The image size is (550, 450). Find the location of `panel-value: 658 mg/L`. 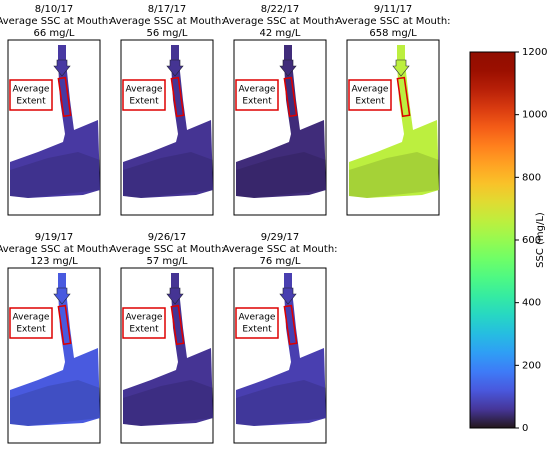

panel-value: 658 mg/L is located at coordinates (393, 33).